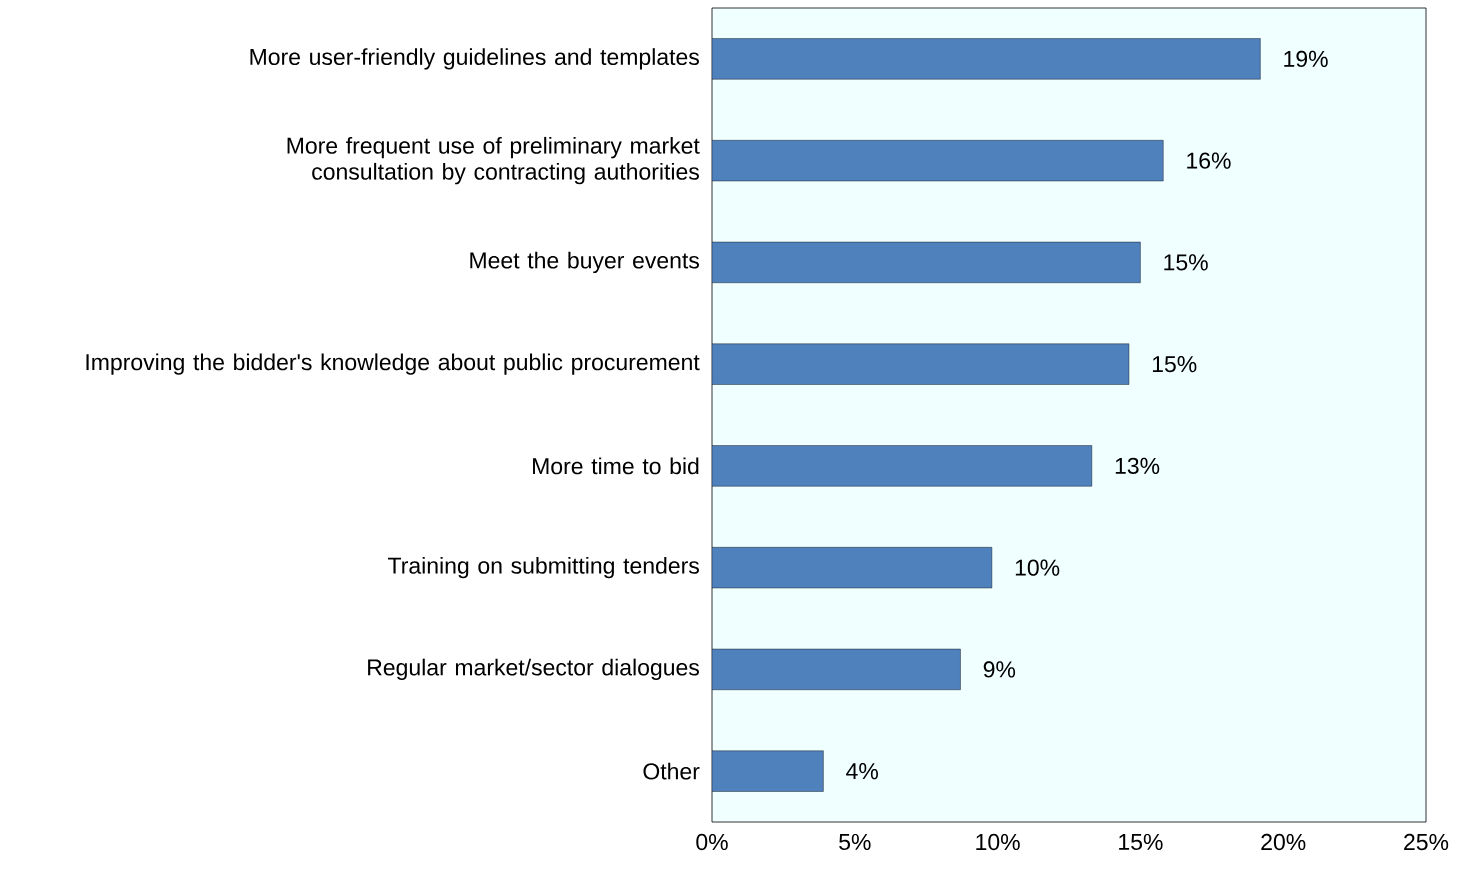 This screenshot has height=878, width=1458. I want to click on y-tick-label: More user-friendly guidelines and templates, so click(474, 59).